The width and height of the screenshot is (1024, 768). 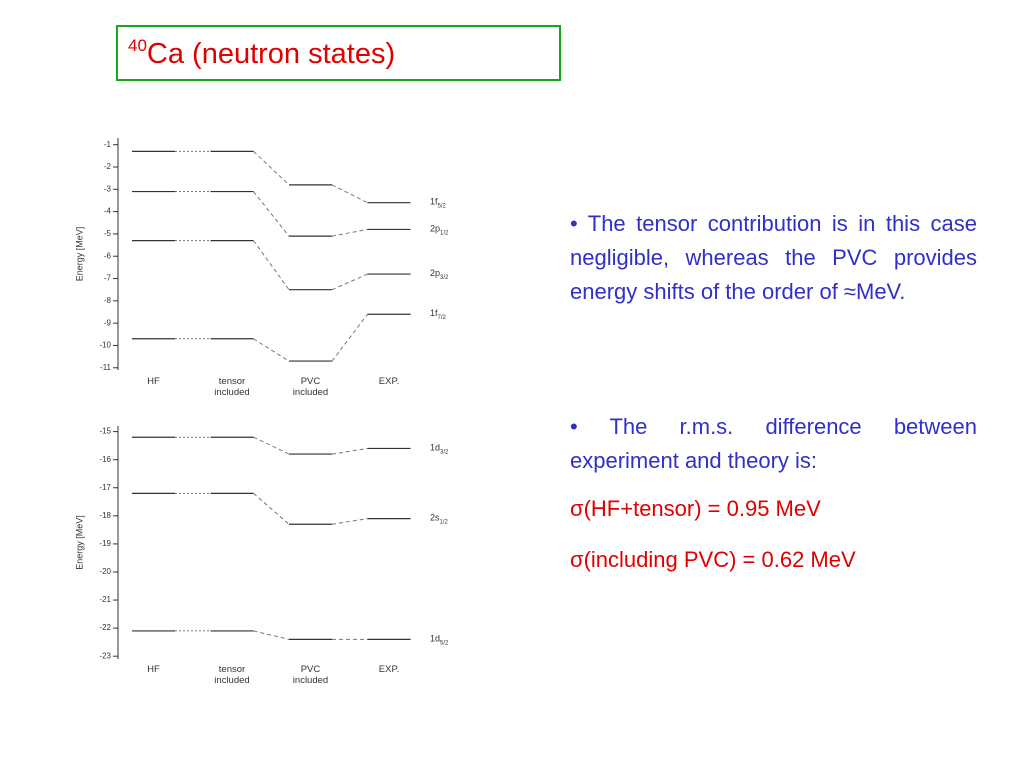 I want to click on y-tick-label: -21, so click(x=105, y=599).